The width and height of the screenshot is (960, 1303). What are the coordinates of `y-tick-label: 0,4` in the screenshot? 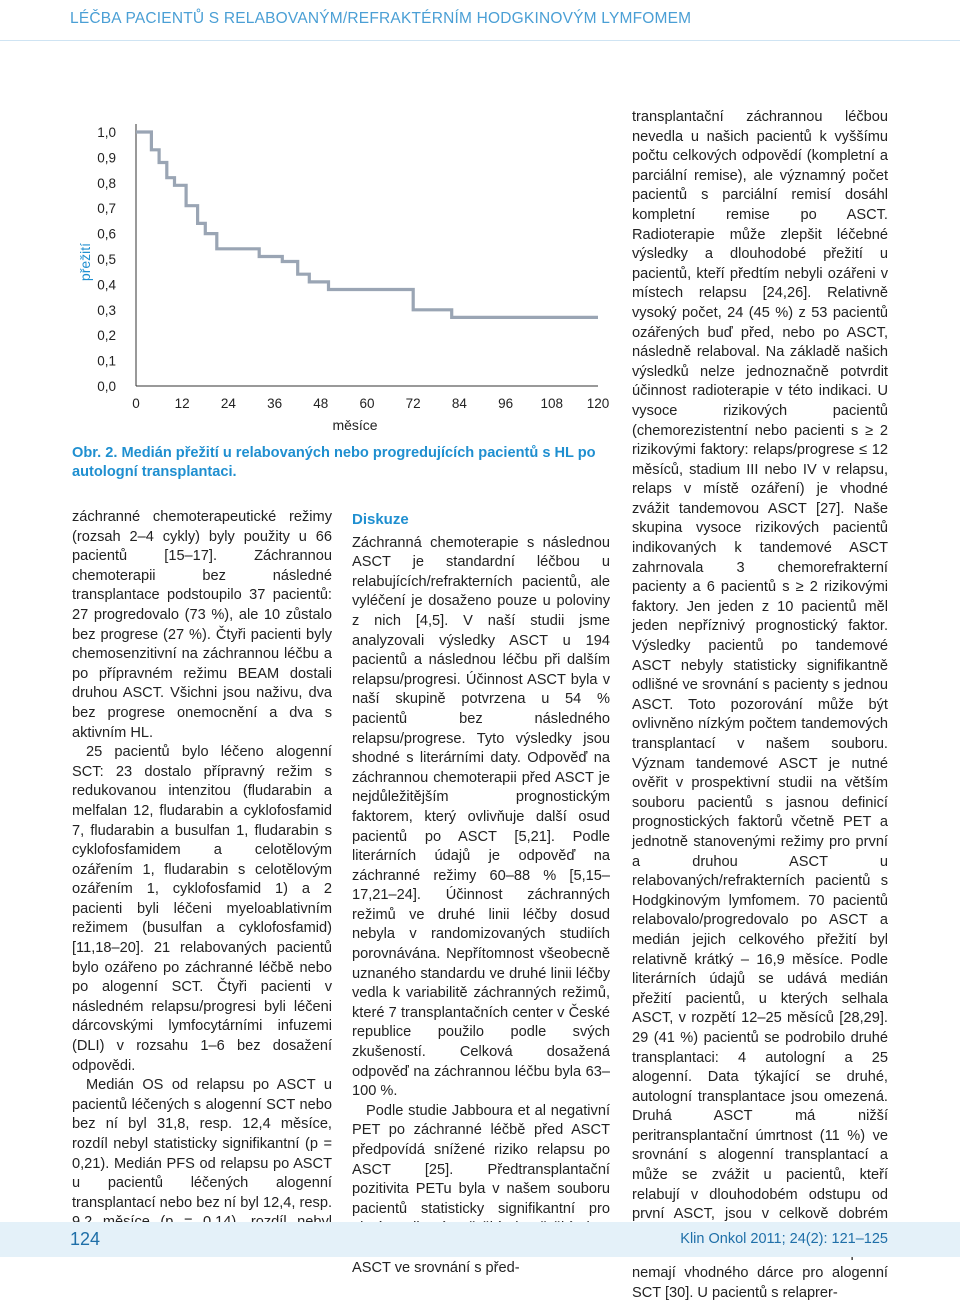 It's located at (106, 284).